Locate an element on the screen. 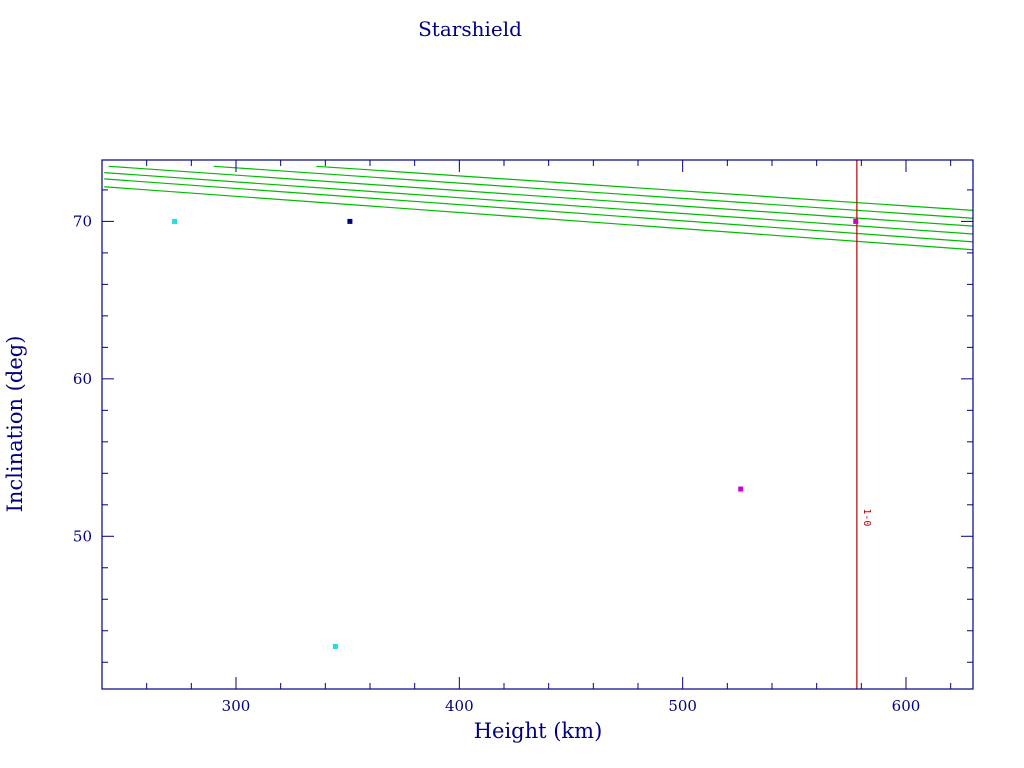 This screenshot has height=768, width=1024. x-tick-label: 400 is located at coordinates (459, 706).